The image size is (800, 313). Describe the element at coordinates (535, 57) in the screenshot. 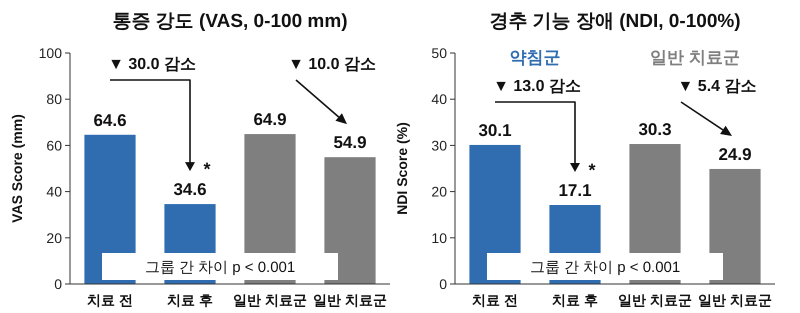

I see `text: 약침군` at that location.